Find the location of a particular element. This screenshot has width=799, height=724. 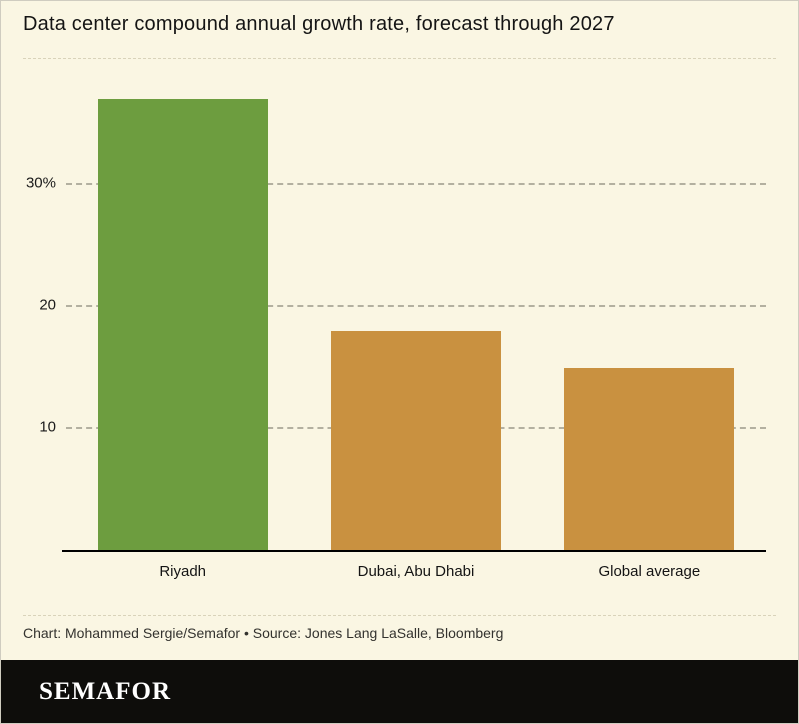

x-category-label-riyadh: Riyadh is located at coordinates (183, 571).